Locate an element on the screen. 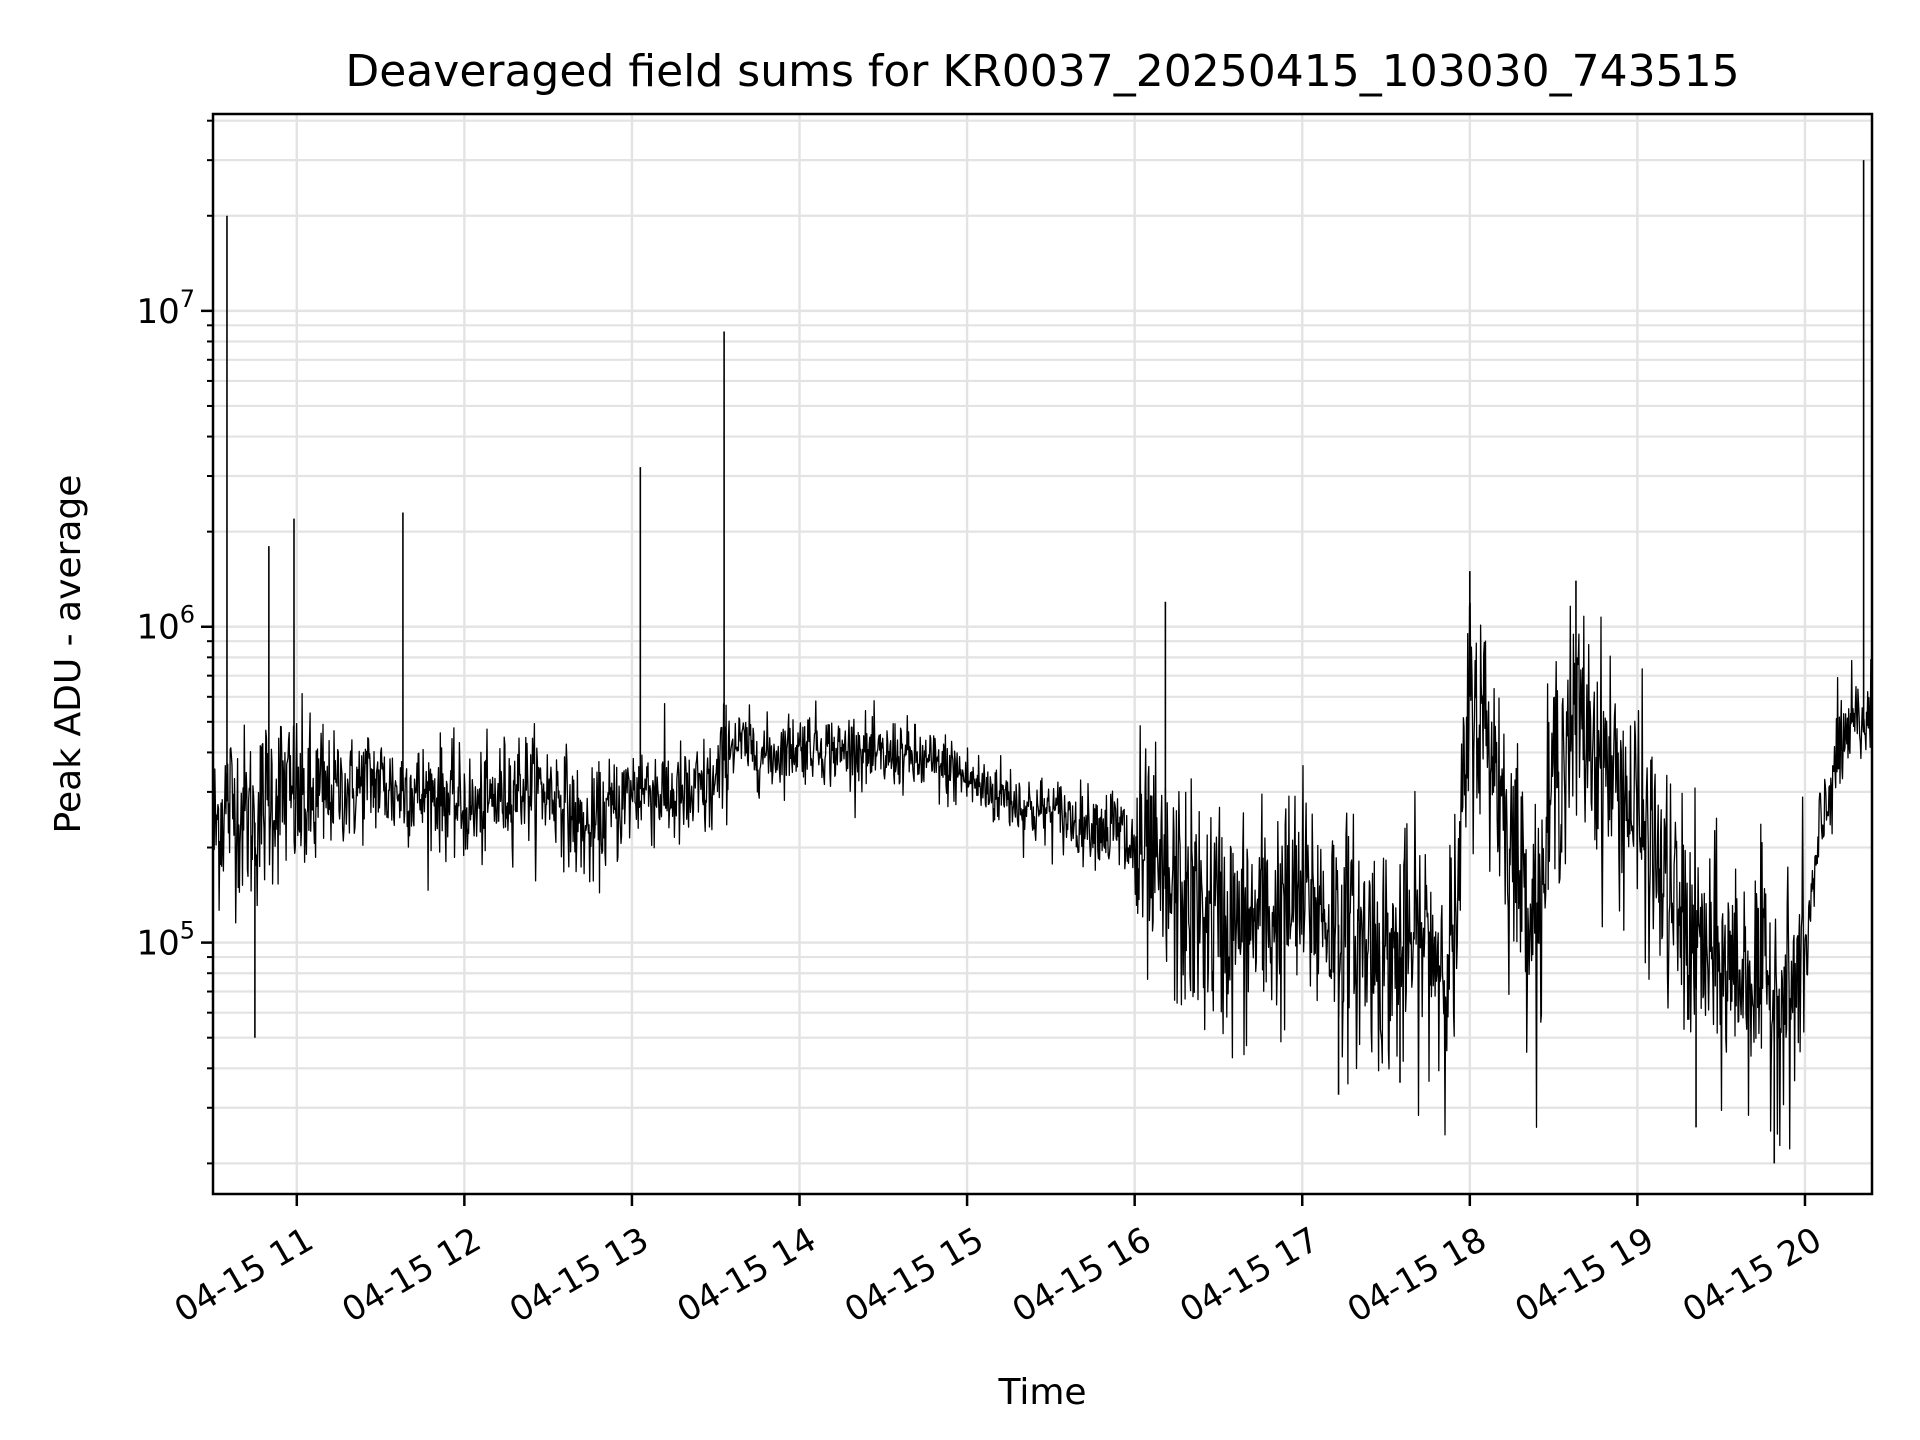 Image resolution: width=1920 pixels, height=1440 pixels. y-tick-label: 10⁷ is located at coordinates (165, 308).